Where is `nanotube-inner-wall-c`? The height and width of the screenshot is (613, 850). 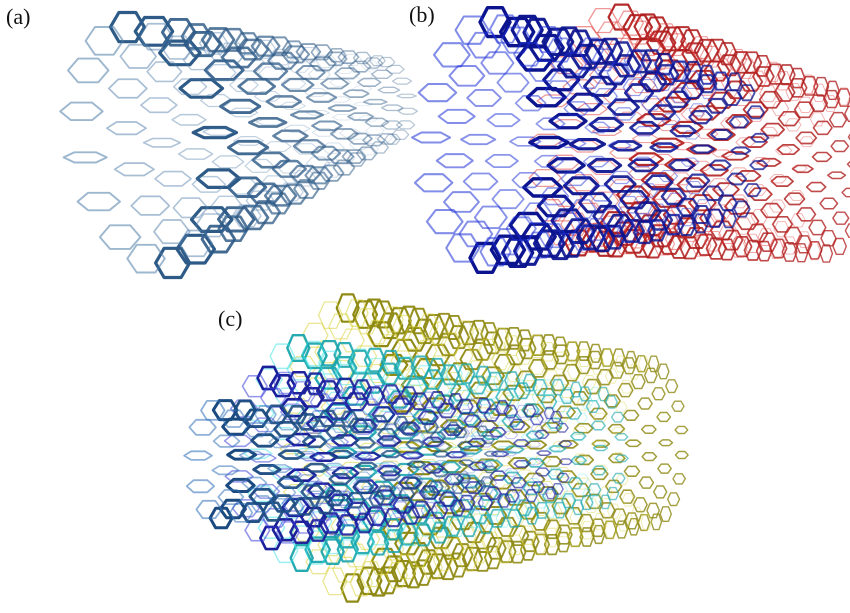
nanotube-inner-wall-c is located at coordinates (341, 464).